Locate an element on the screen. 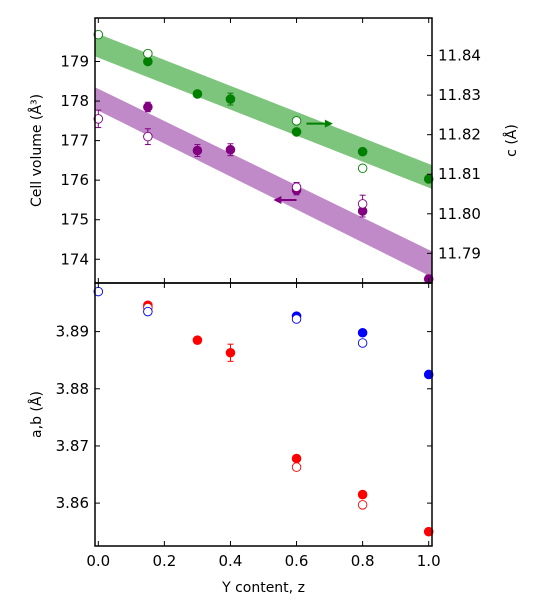 The image size is (538, 609). top-y-tick-label-5: 179 is located at coordinates (74, 62).